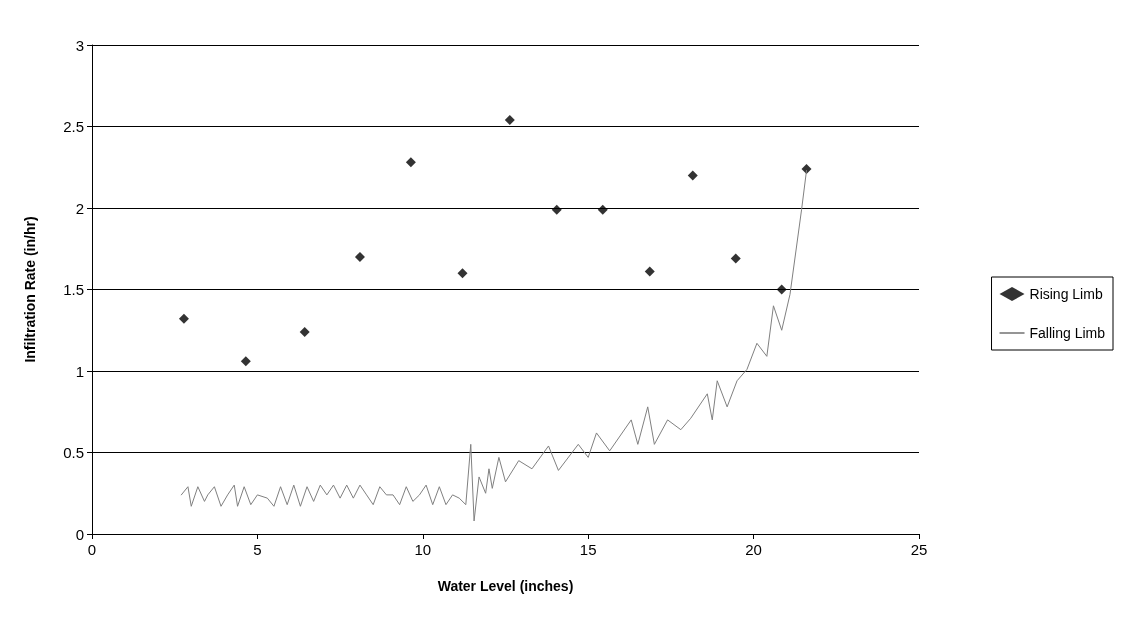 This screenshot has width=1123, height=627. Describe the element at coordinates (505, 586) in the screenshot. I see `x-axis-title: Water Level (inches)` at that location.